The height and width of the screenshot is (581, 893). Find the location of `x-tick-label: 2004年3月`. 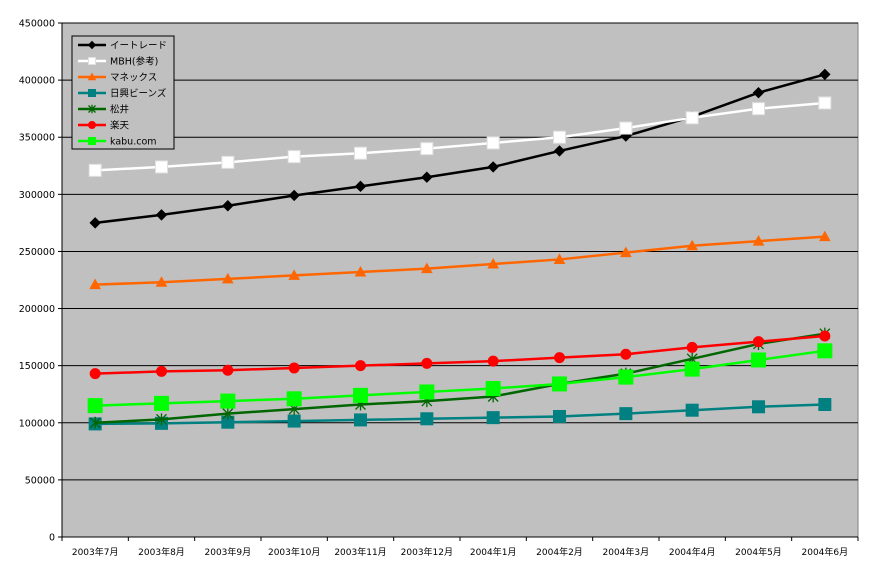

x-tick-label: 2004年3月 is located at coordinates (626, 552).